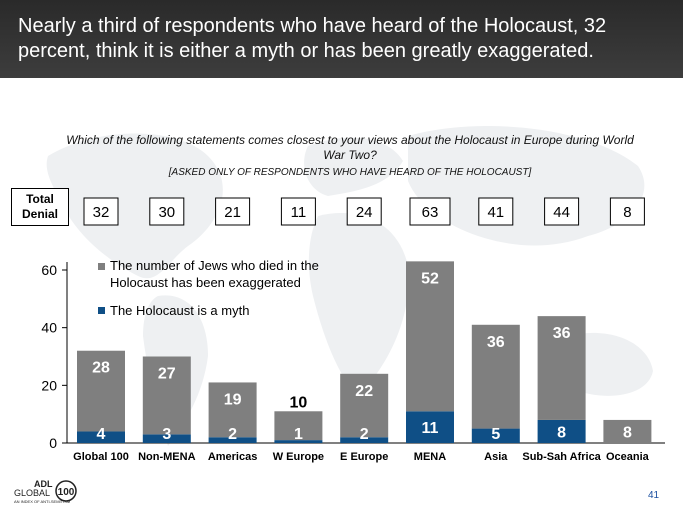 This screenshot has height=514, width=683. Describe the element at coordinates (43, 484) in the screenshot. I see `logo-adl: ADL` at that location.